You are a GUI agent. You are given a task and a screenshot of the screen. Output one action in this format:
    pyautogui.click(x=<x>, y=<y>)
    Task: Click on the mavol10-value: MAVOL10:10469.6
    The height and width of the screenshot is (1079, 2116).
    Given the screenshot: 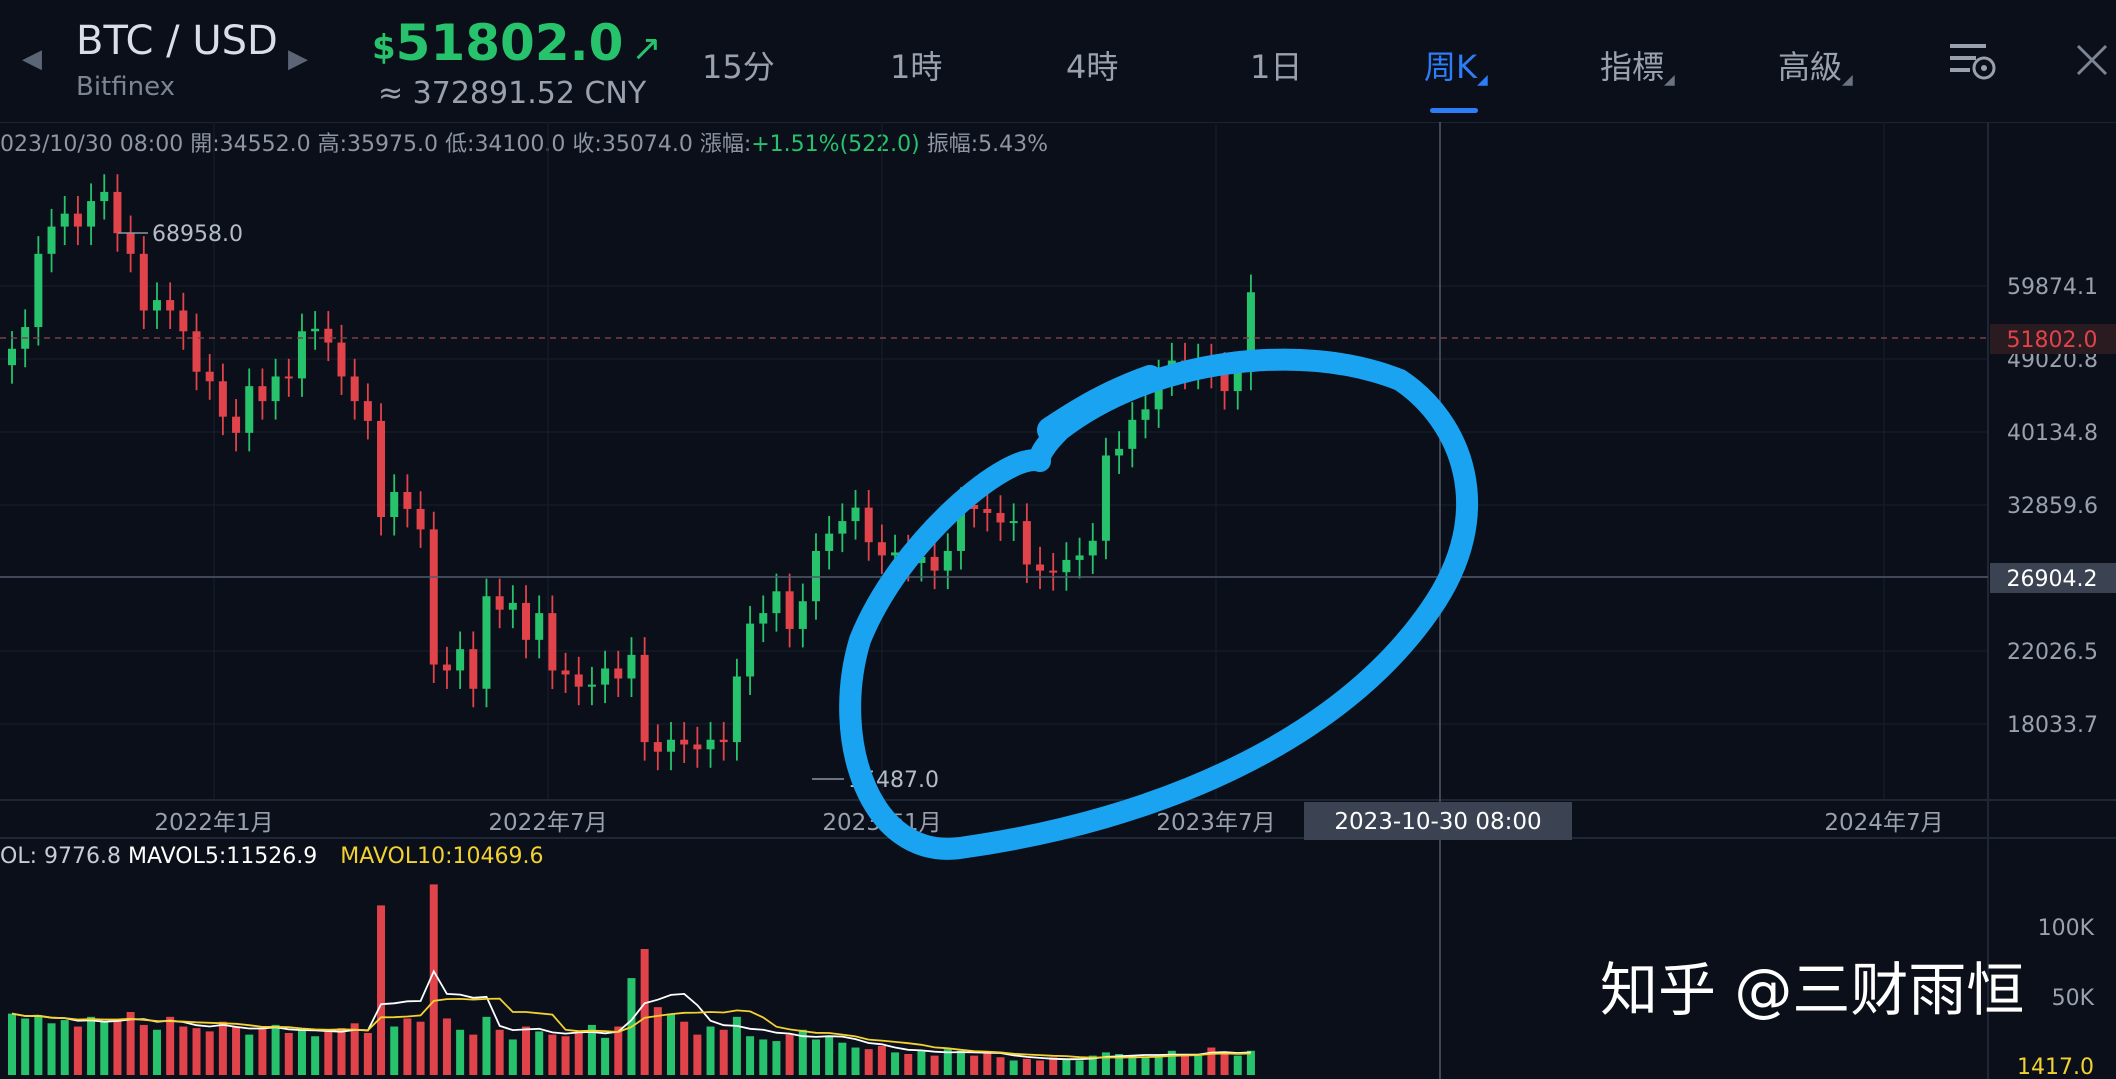 What is the action you would take?
    pyautogui.click(x=442, y=856)
    